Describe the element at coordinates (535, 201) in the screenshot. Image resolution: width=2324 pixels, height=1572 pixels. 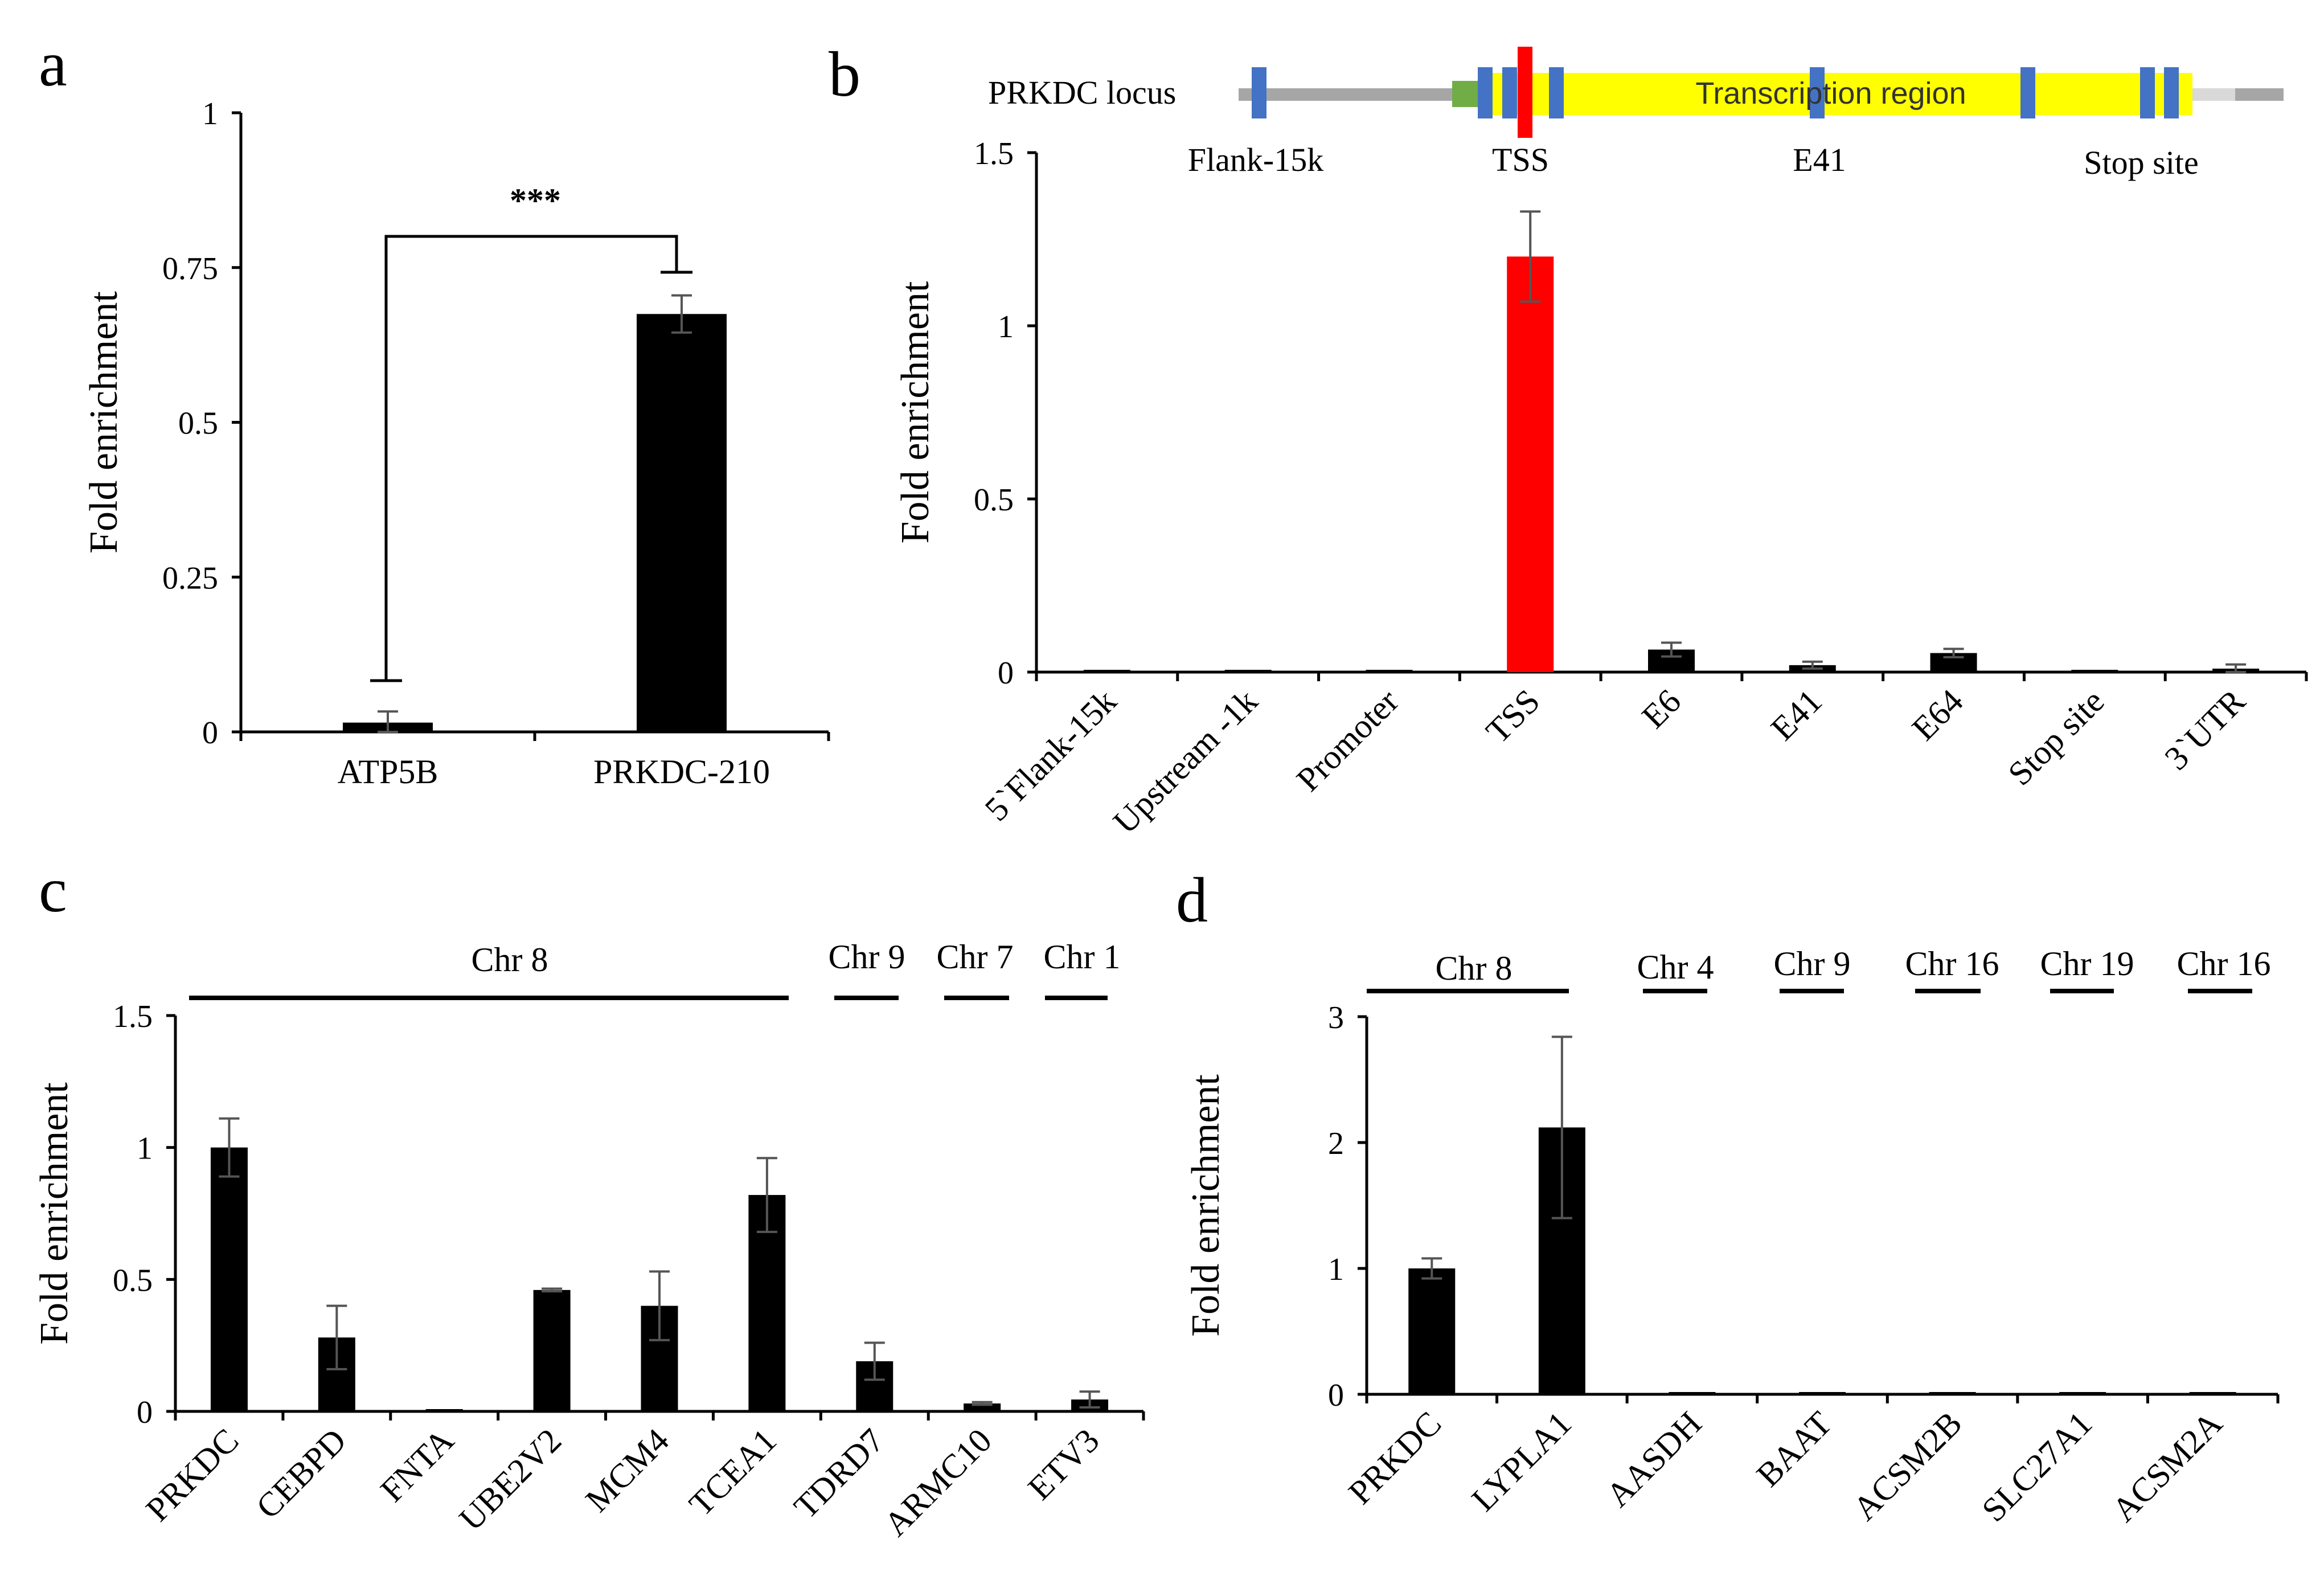
I see `significance-stars: ***` at that location.